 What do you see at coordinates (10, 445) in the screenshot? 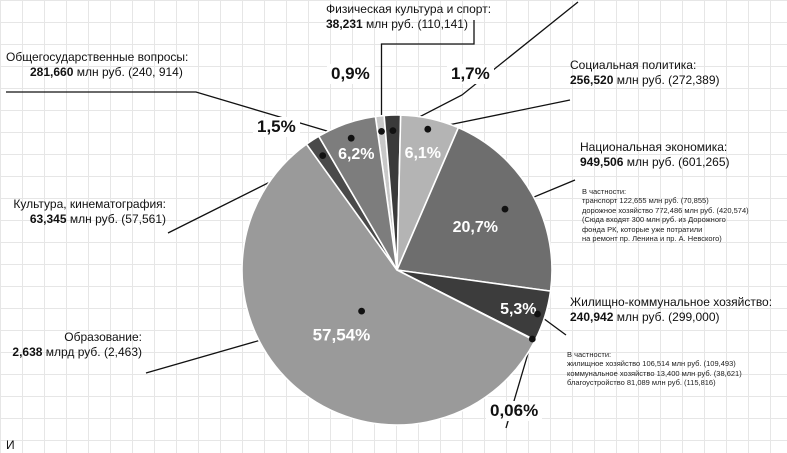
I see `cut-off-text: И` at bounding box center [10, 445].